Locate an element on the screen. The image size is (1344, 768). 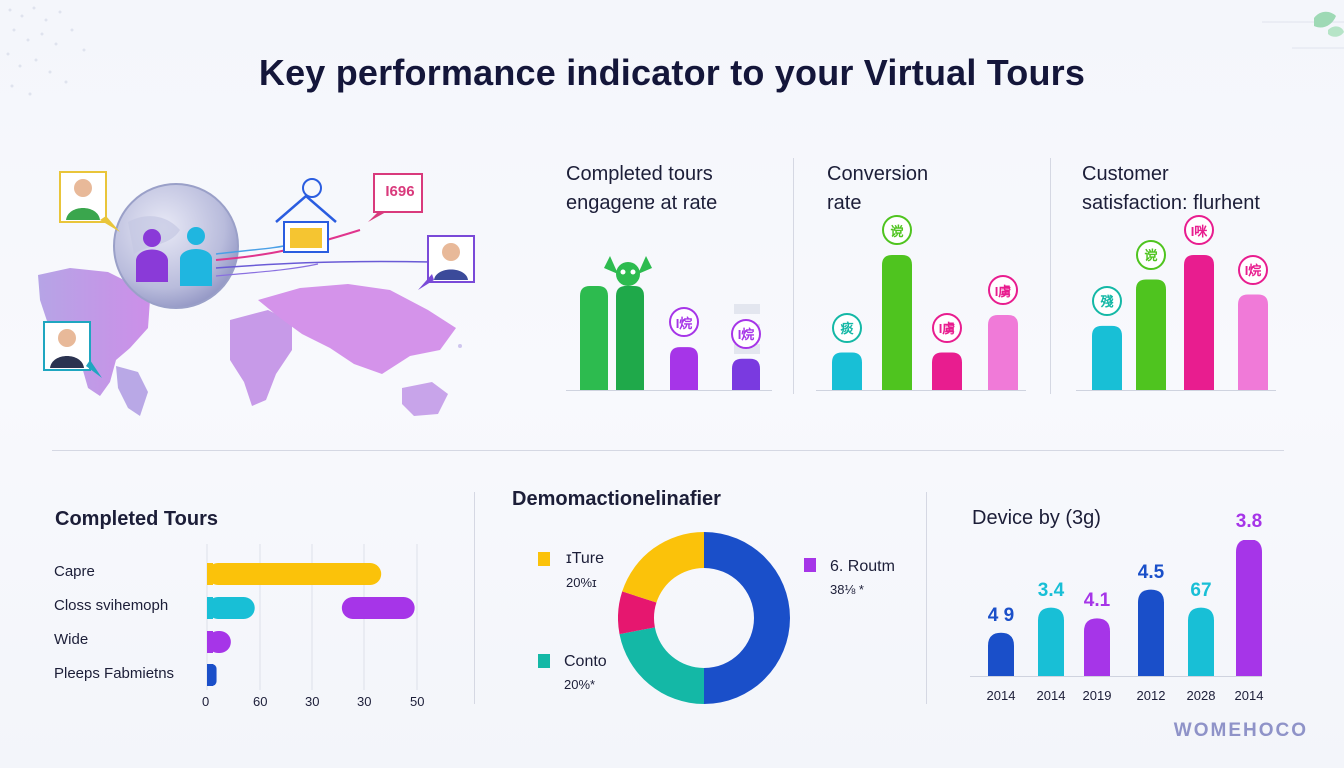
x-tick-label: 60 is located at coordinates (260, 701).